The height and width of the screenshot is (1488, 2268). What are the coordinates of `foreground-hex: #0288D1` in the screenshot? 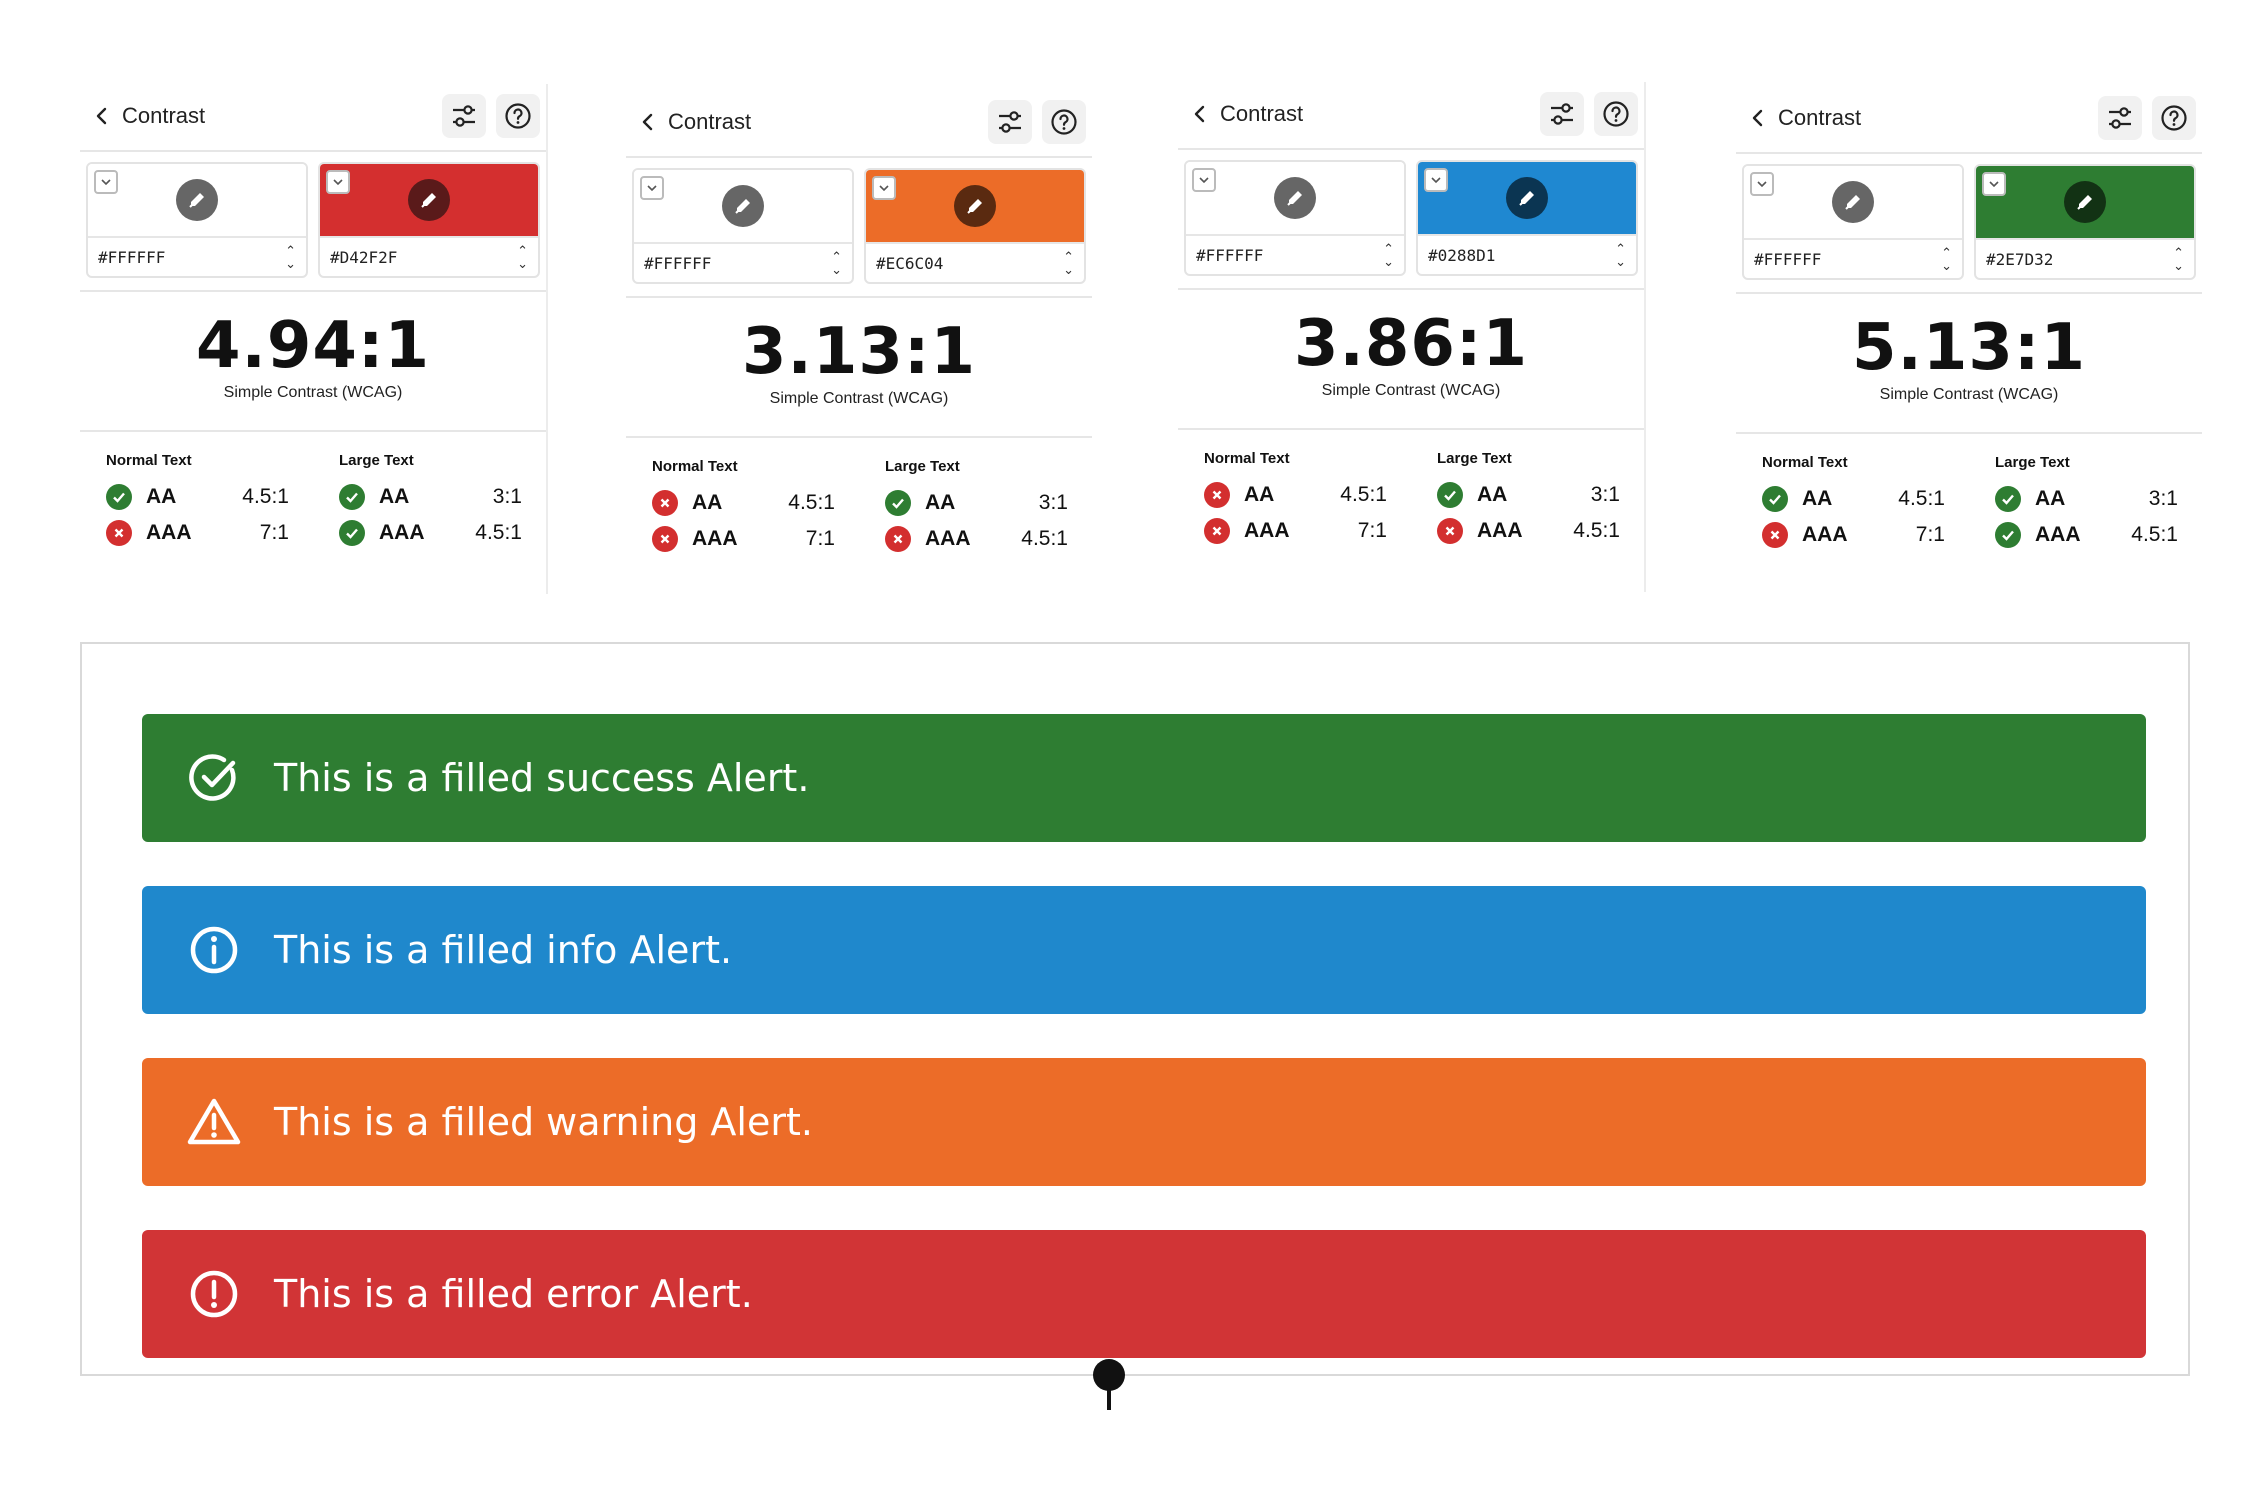 It's located at (1462, 255).